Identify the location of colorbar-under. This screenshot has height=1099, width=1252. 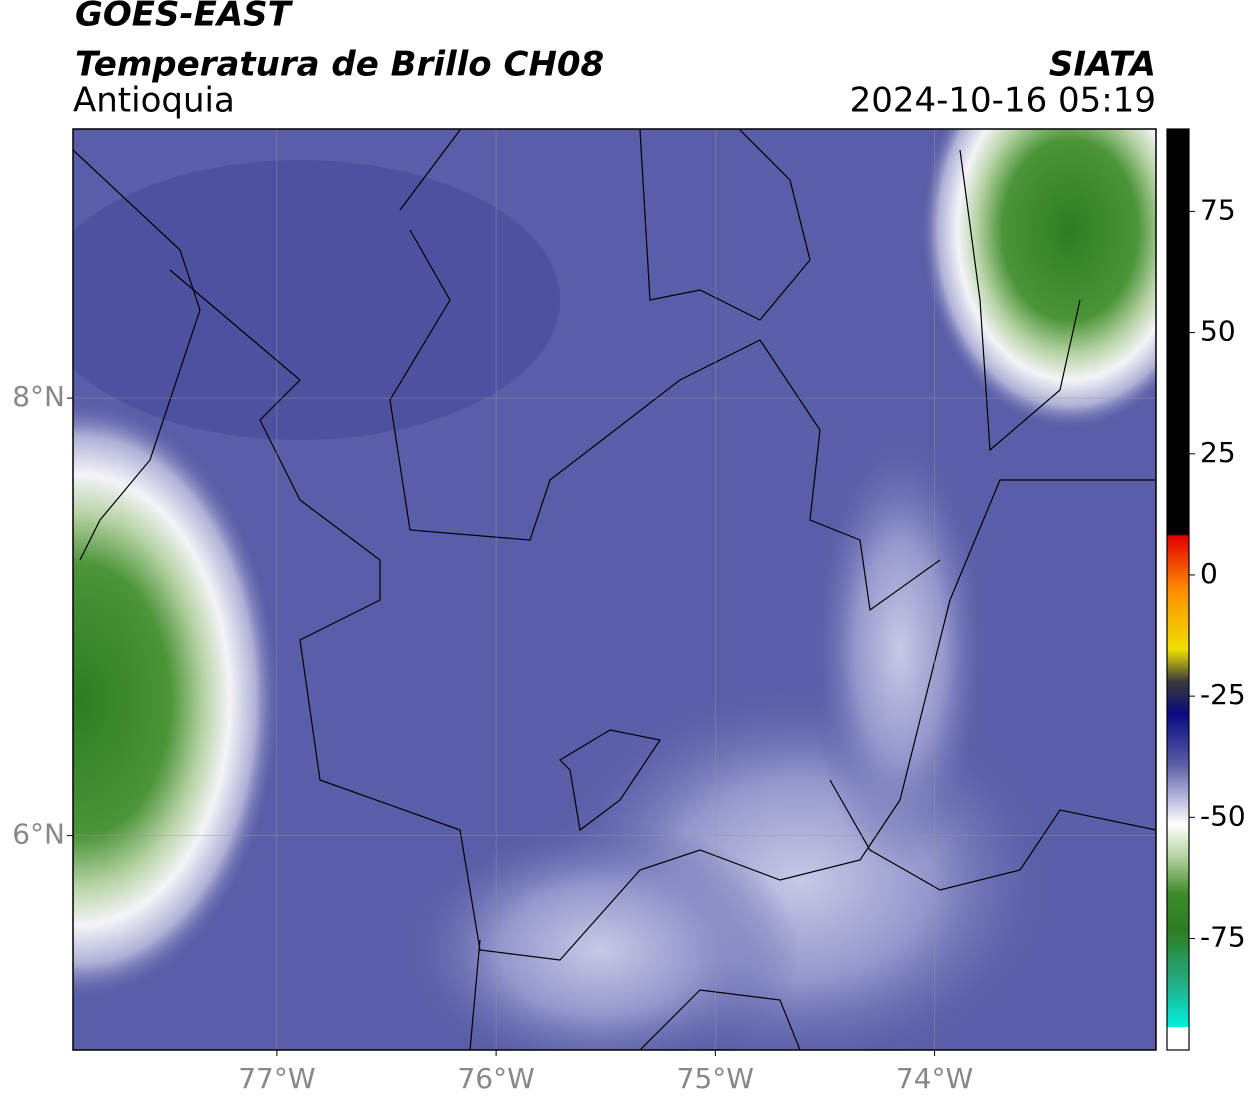
(1178, 1038).